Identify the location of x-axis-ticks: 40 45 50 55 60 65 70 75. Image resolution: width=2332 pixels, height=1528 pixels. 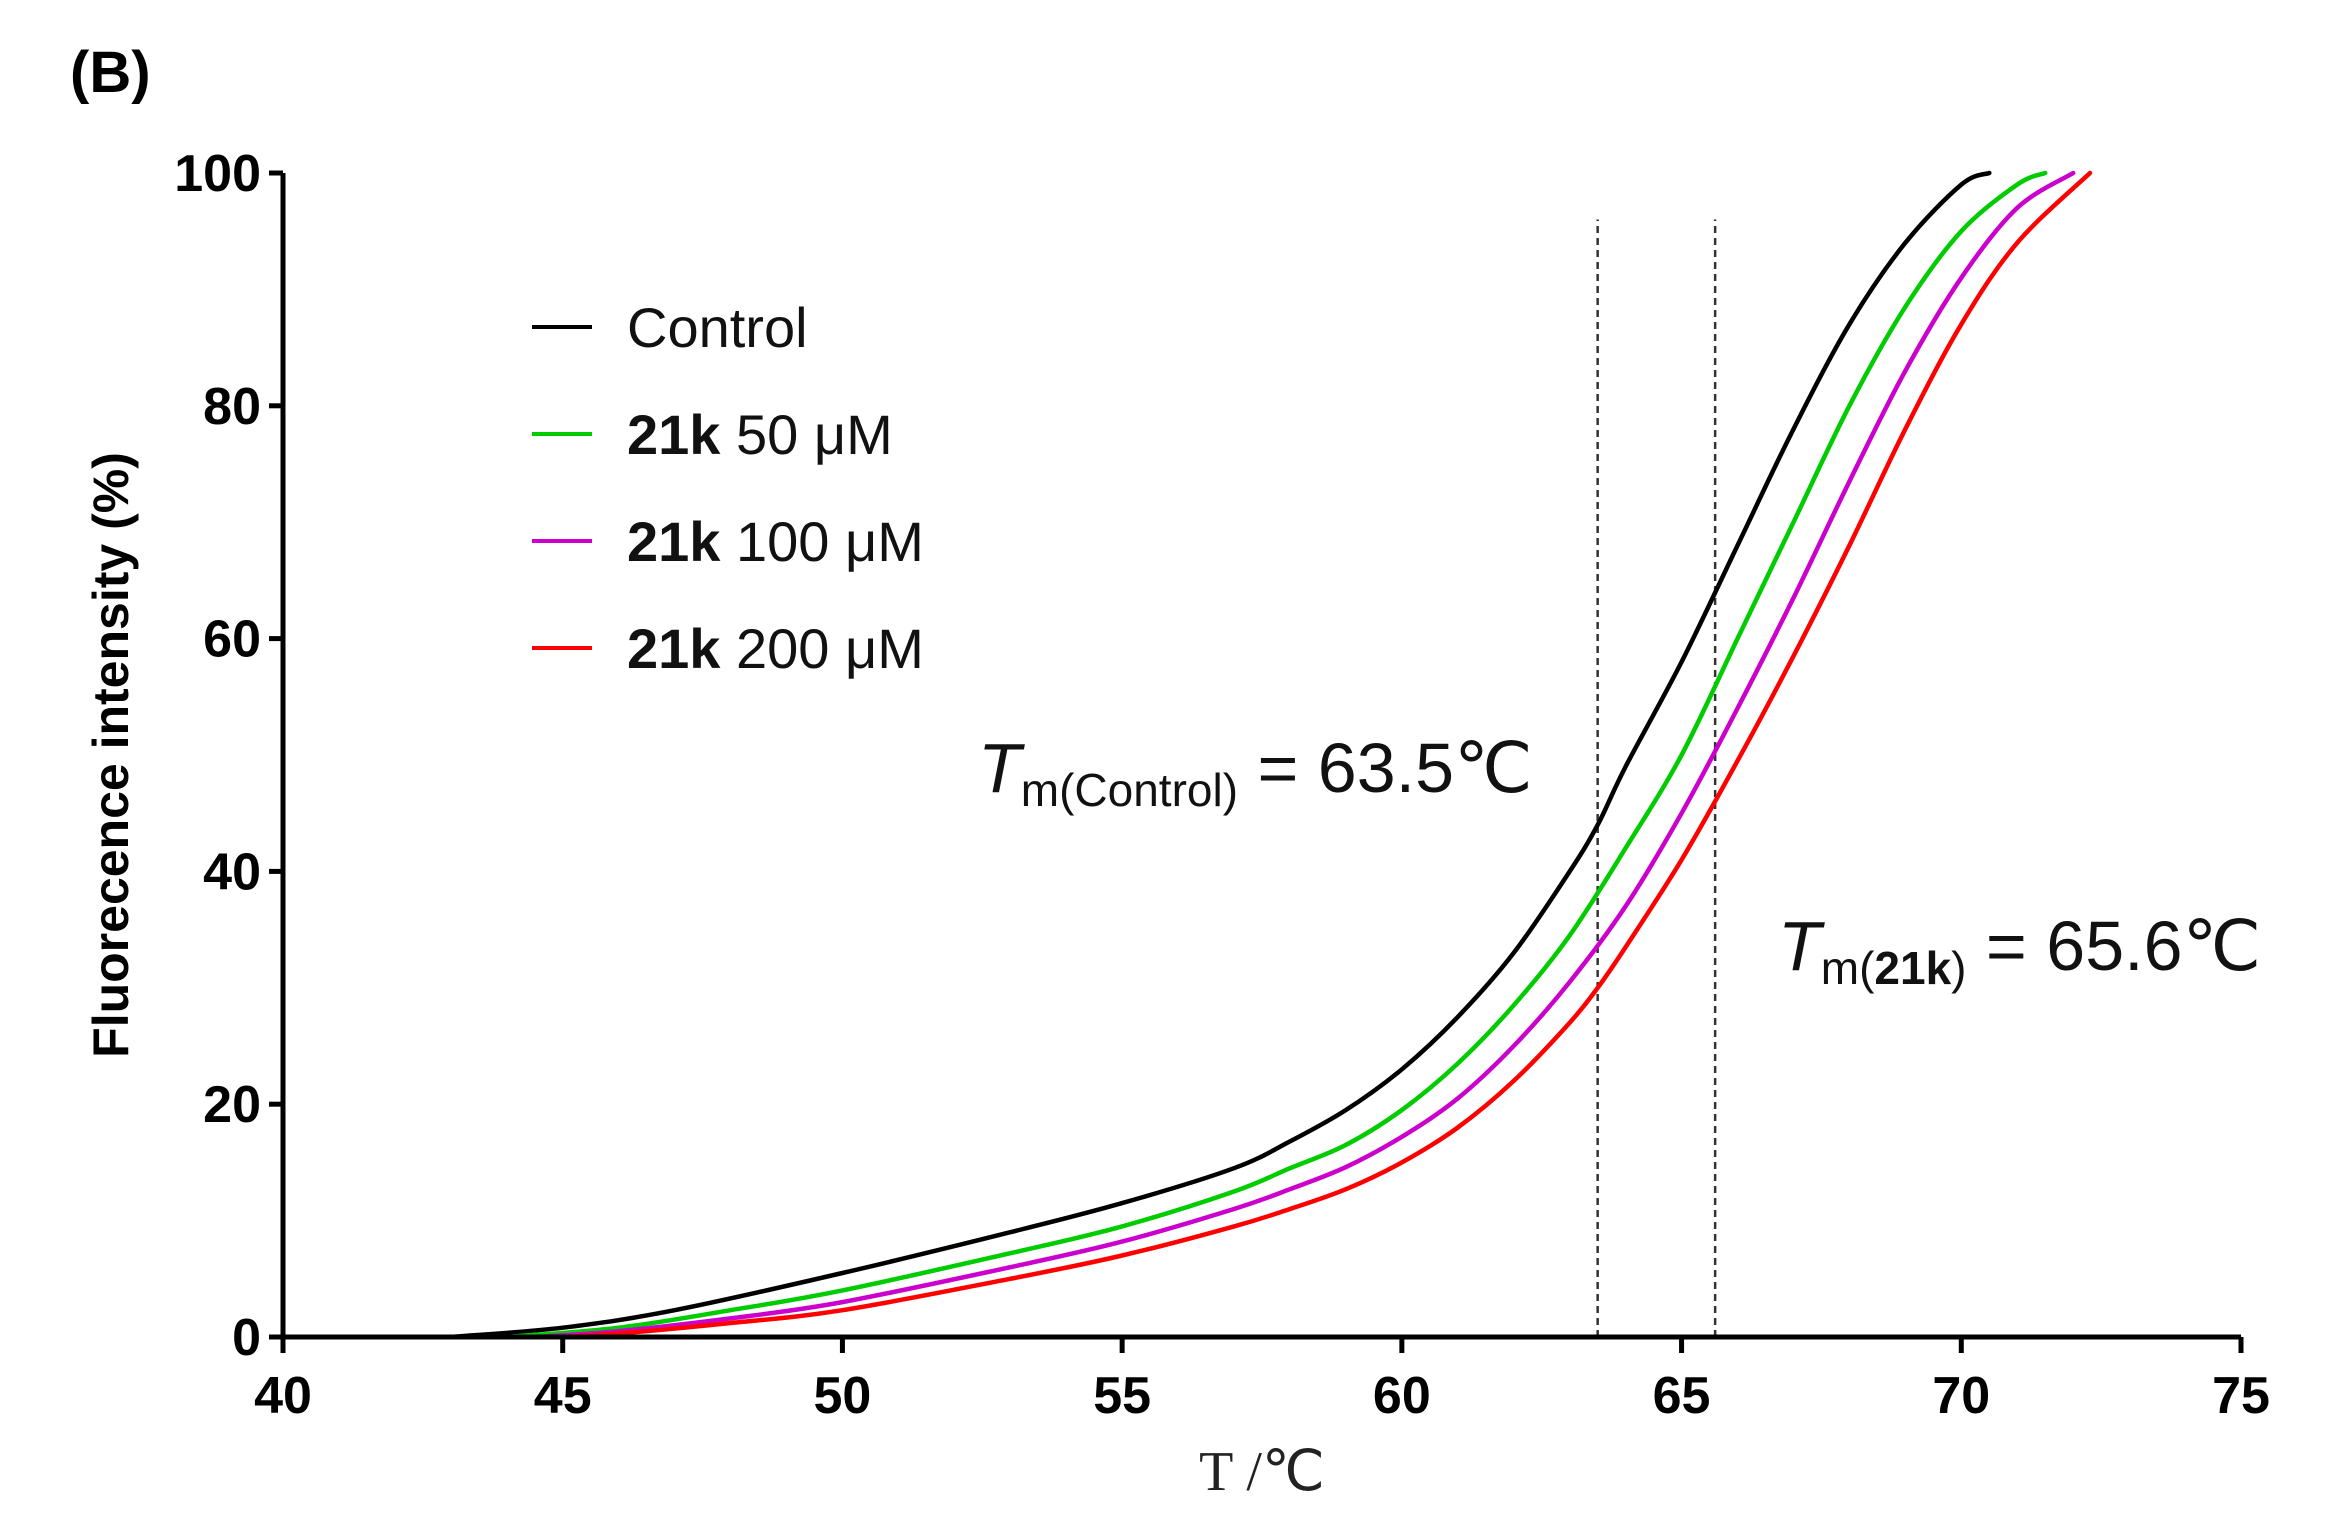
(1262, 1381).